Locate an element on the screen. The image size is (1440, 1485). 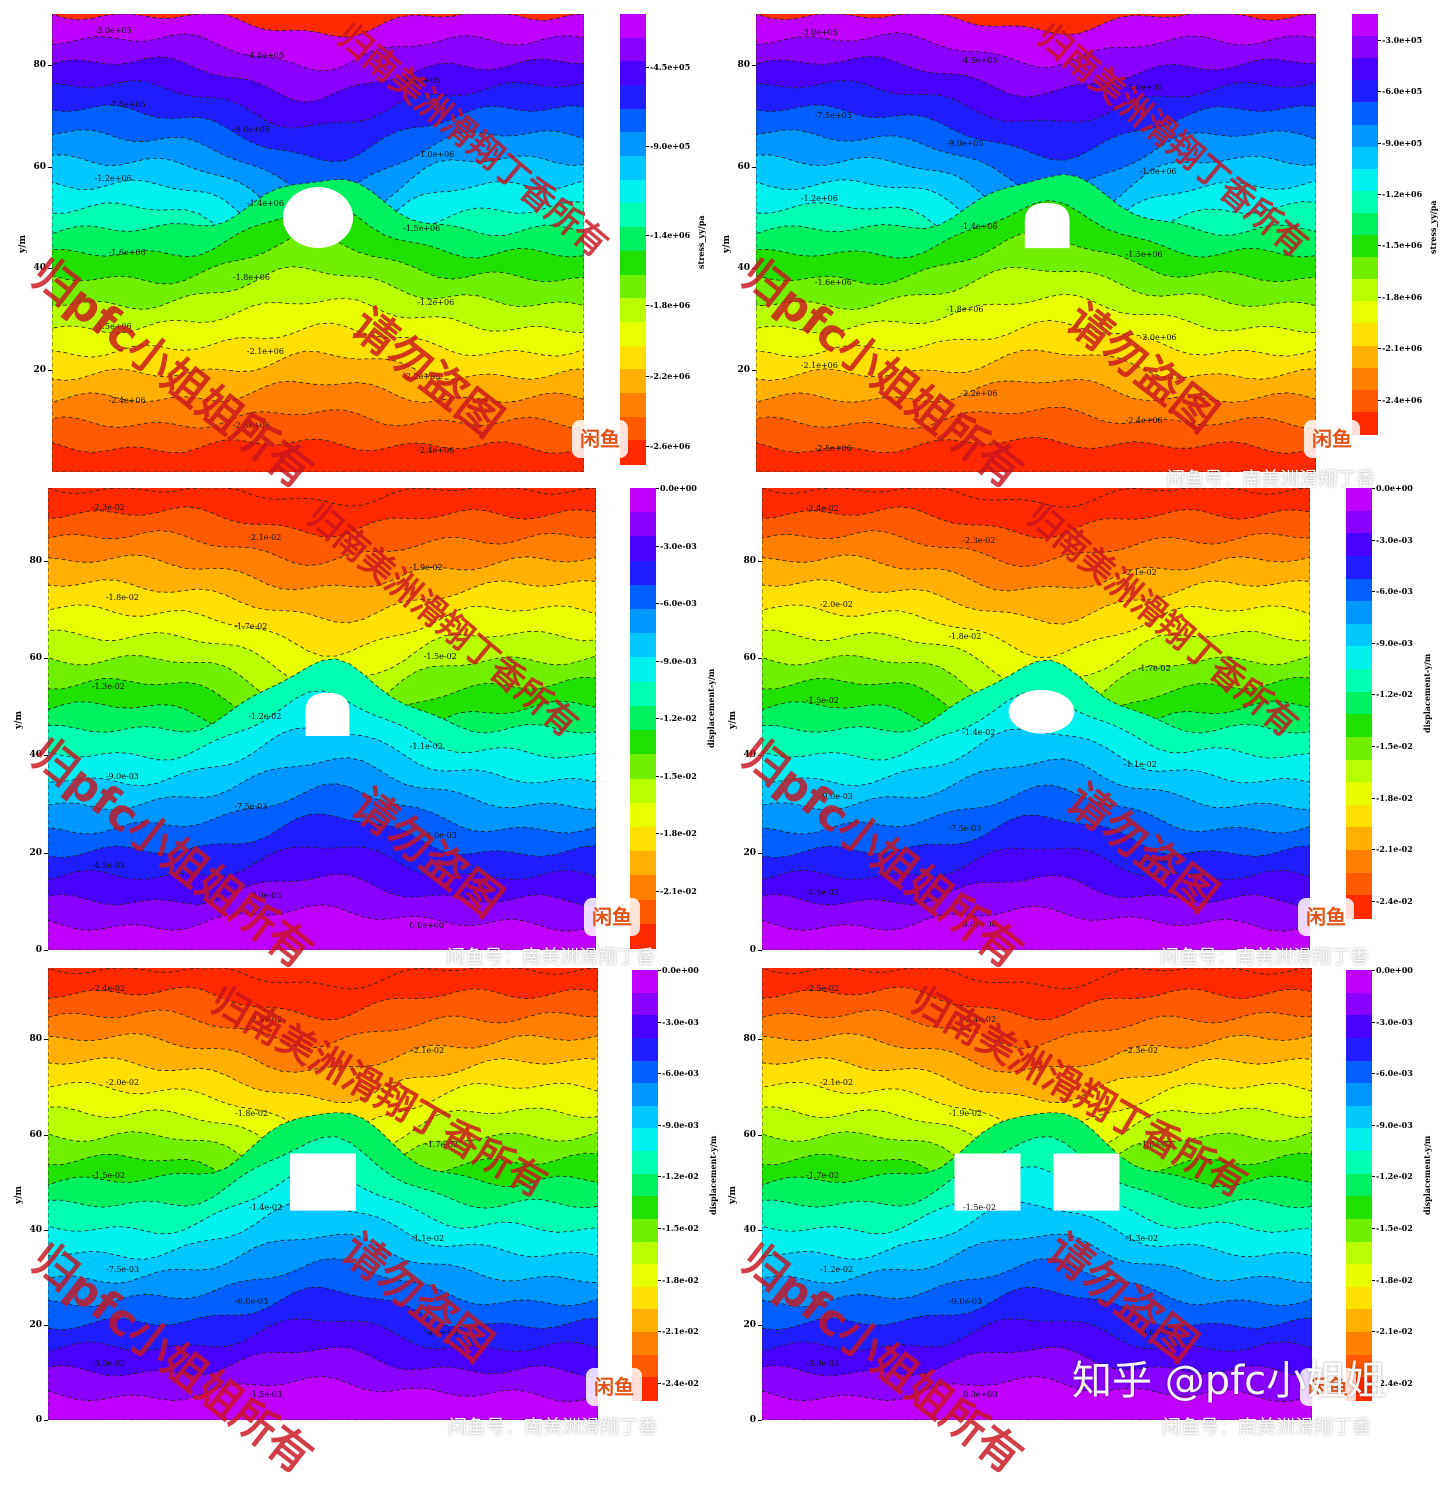
colorbar-tick-label: -2.4e+06 is located at coordinates (1402, 399).